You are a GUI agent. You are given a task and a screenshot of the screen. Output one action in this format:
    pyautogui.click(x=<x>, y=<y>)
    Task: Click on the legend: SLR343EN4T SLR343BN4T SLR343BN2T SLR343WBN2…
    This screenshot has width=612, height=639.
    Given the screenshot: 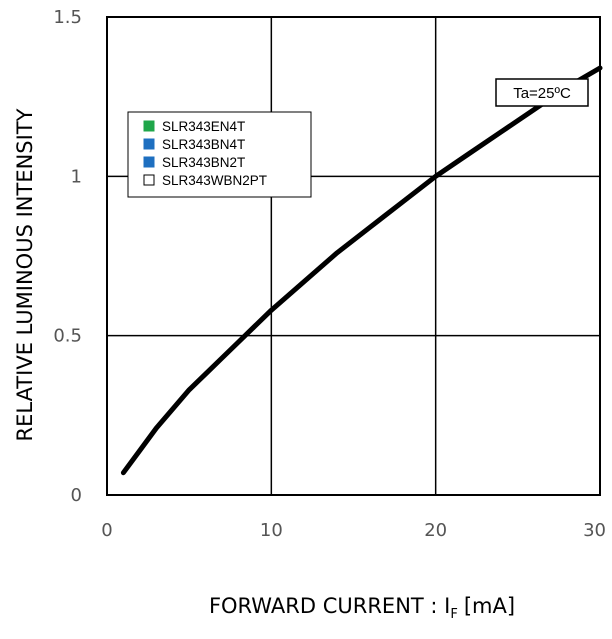 What is the action you would take?
    pyautogui.click(x=219, y=154)
    